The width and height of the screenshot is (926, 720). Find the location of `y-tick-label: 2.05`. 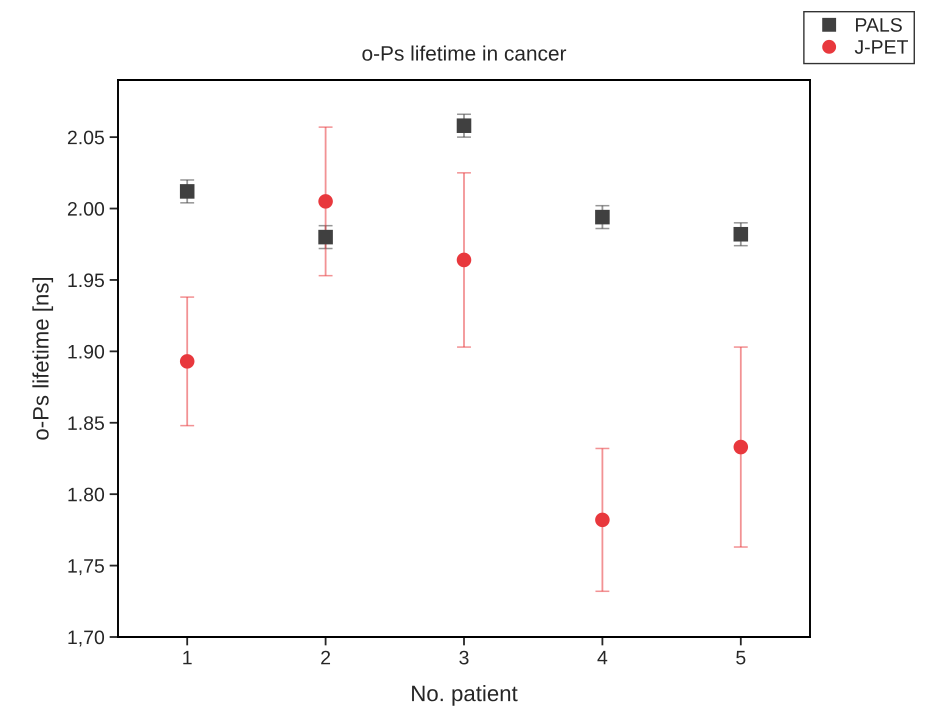

y-tick-label: 2.05 is located at coordinates (86, 137).